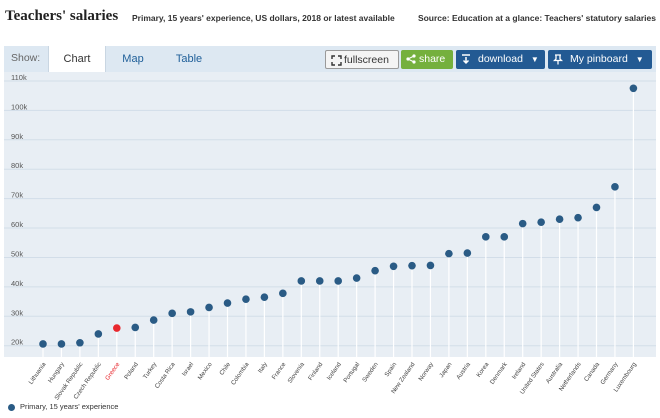 This screenshot has height=418, width=660. Describe the element at coordinates (411, 60) in the screenshot. I see `share-icon` at that location.